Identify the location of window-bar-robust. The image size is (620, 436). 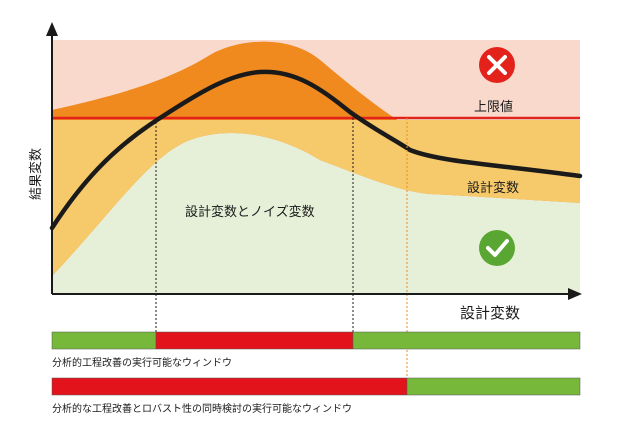
(316, 386).